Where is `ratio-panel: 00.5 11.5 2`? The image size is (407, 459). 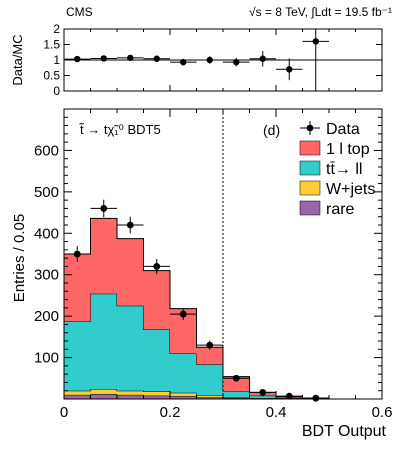
ratio-panel: 00.5 11.5 2 is located at coordinates (213, 60).